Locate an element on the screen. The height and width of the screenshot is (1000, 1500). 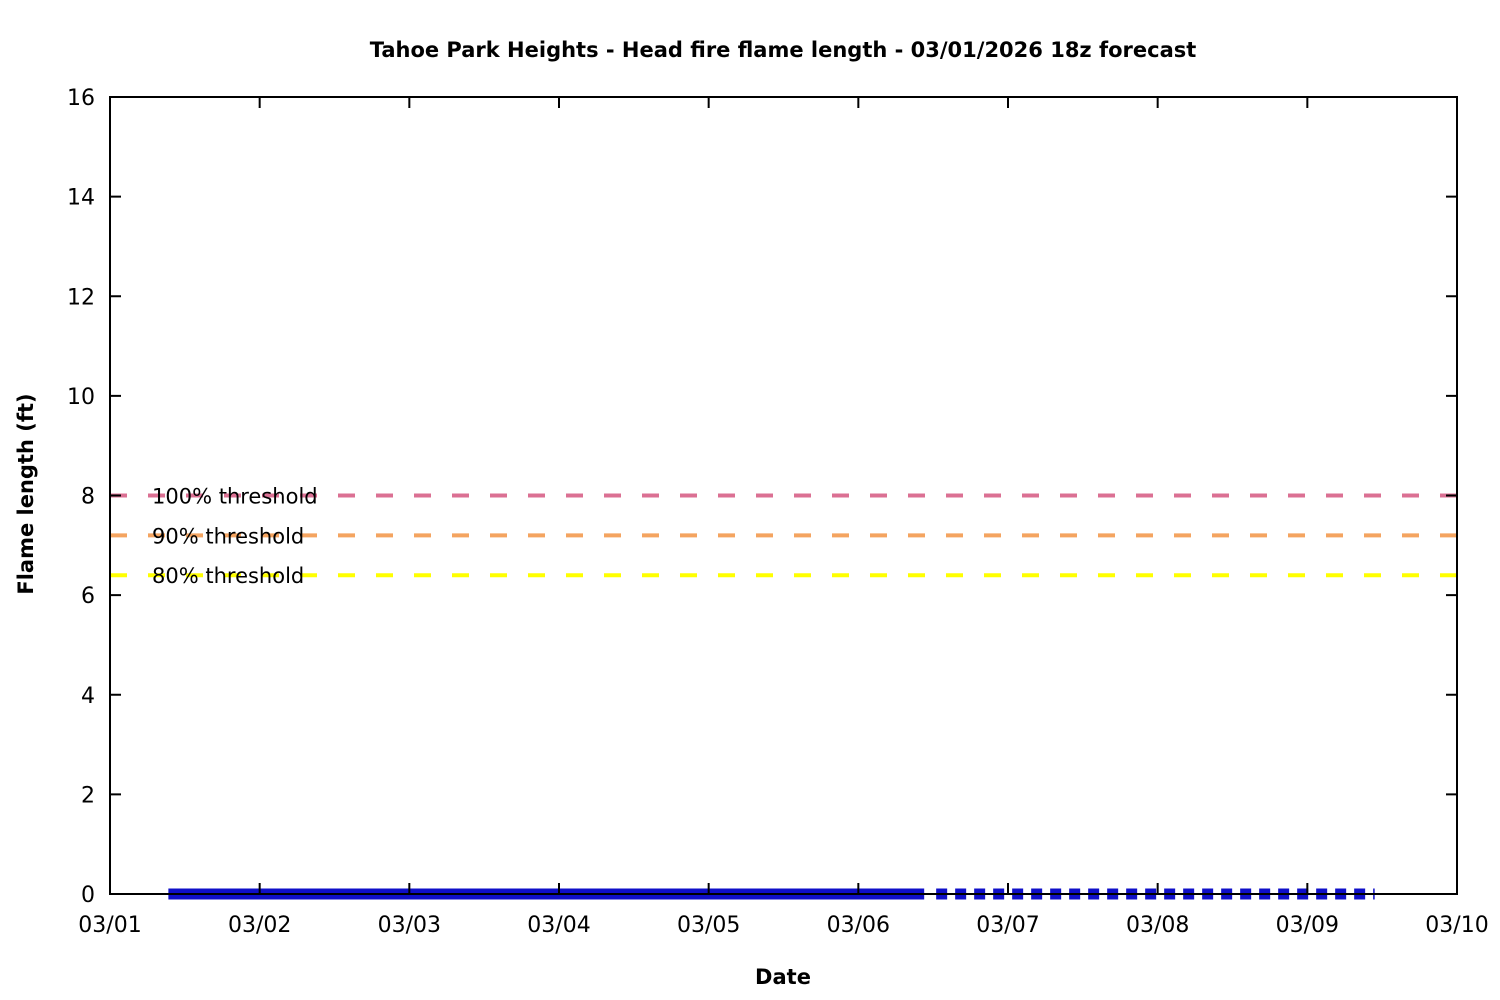
y-tick-label: 14 is located at coordinates (81, 198).